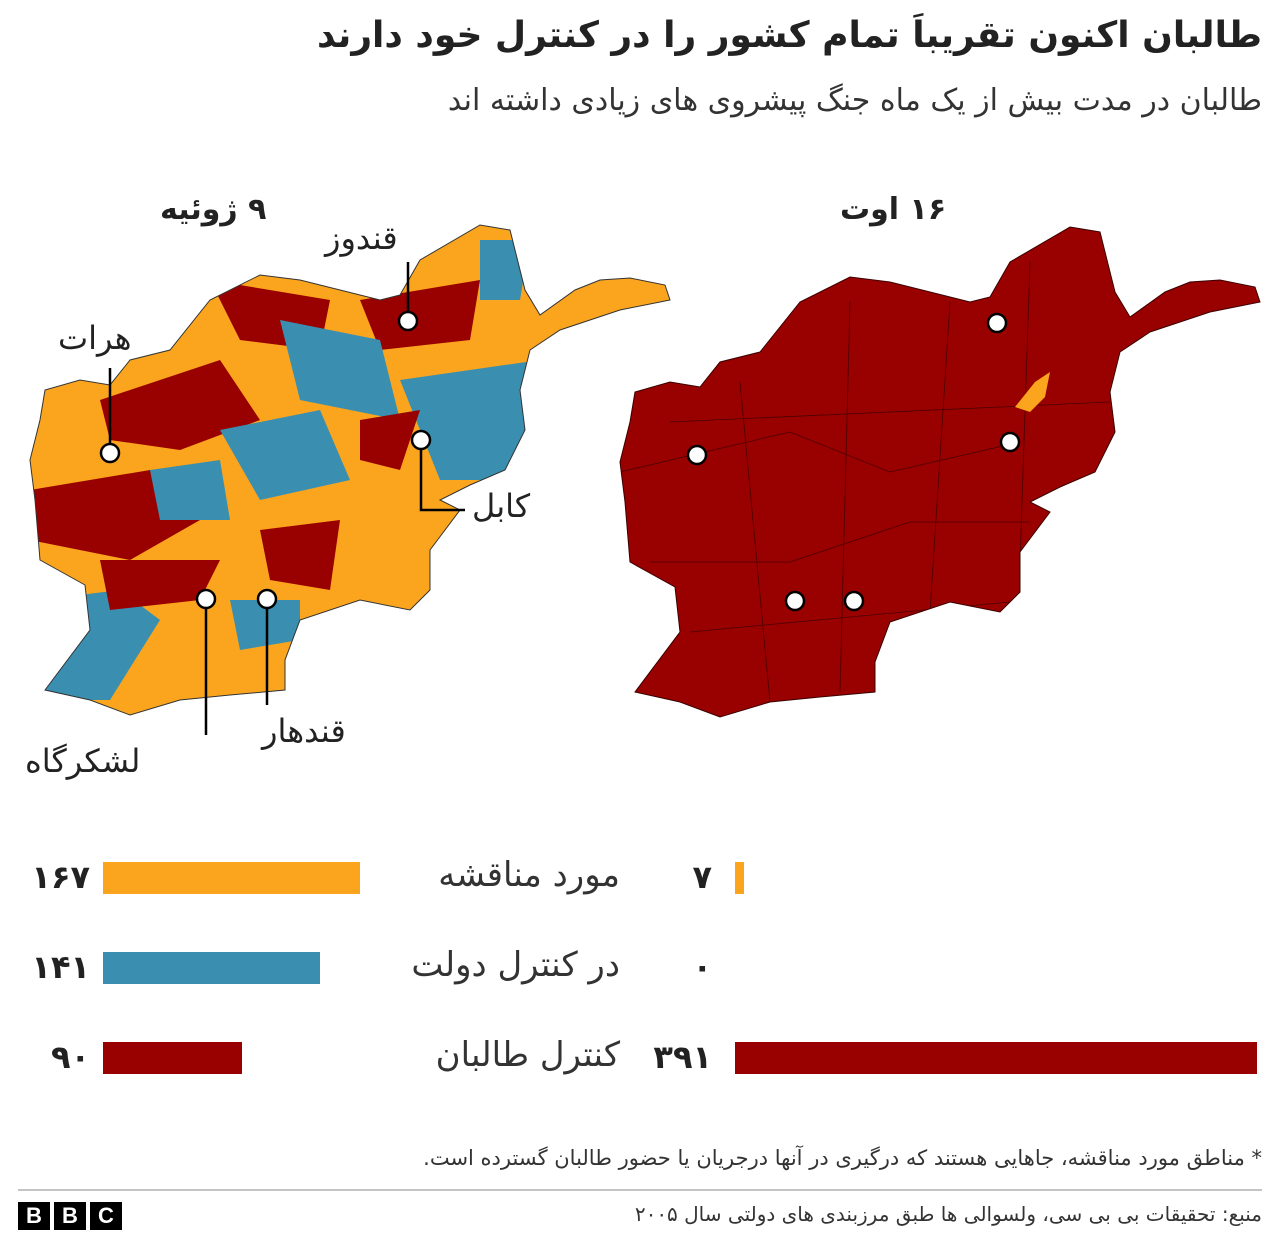 This screenshot has width=1280, height=1240. I want to click on map-title: ۱۶ اوت, so click(893, 209).